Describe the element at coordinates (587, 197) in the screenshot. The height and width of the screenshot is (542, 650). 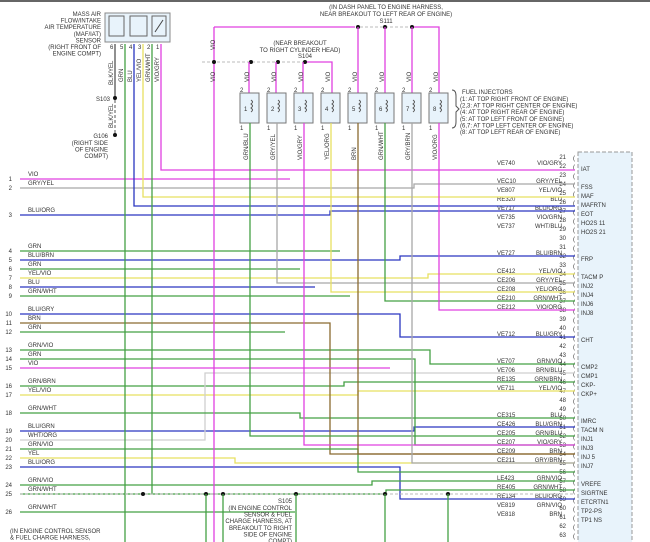
I see `pcm-pin-function: MAF` at that location.